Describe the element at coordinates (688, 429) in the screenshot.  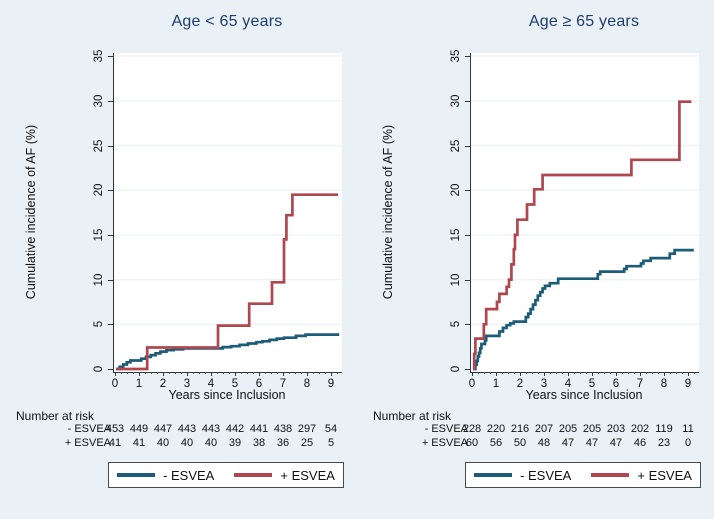
I see `risk-count: 11` at that location.